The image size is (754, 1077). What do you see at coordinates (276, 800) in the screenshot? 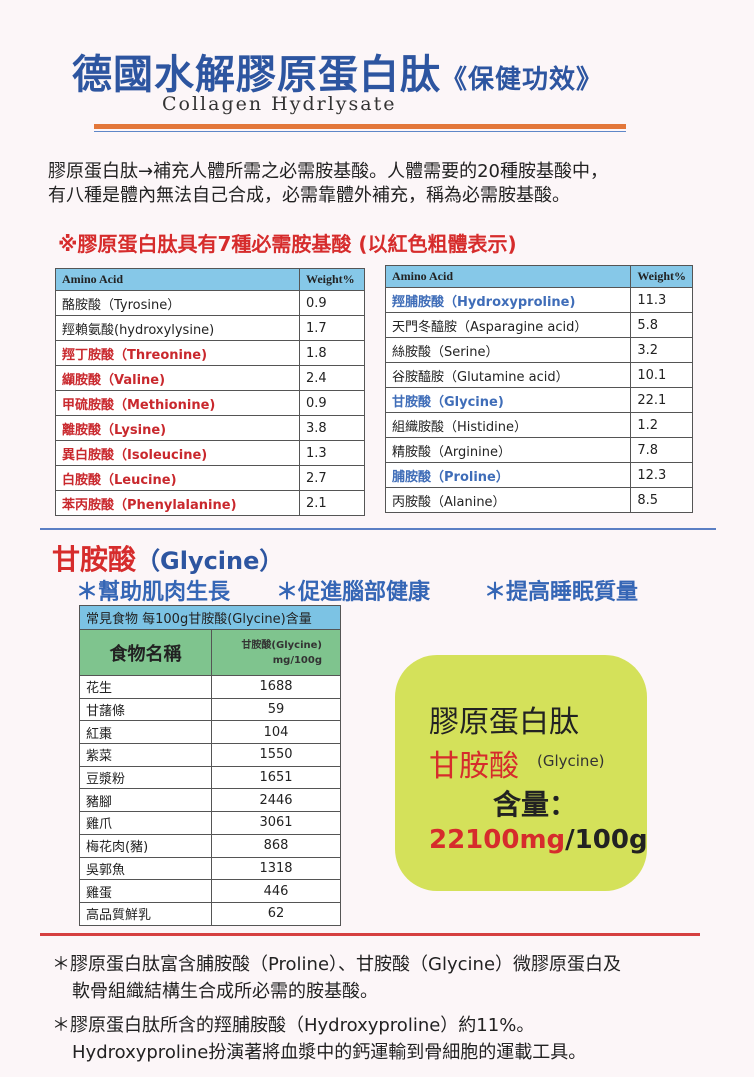
I see `glycine-value: 2446` at bounding box center [276, 800].